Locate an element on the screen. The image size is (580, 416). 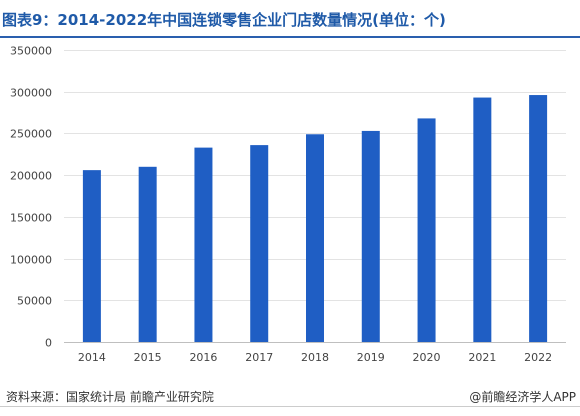
y-tick-label: 50000 is located at coordinates (34, 301).